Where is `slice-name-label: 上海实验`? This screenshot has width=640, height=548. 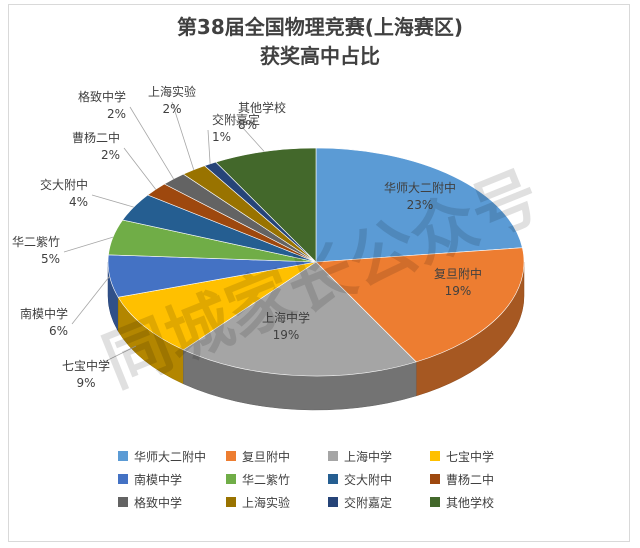 slice-name-label: 上海实验 is located at coordinates (172, 91).